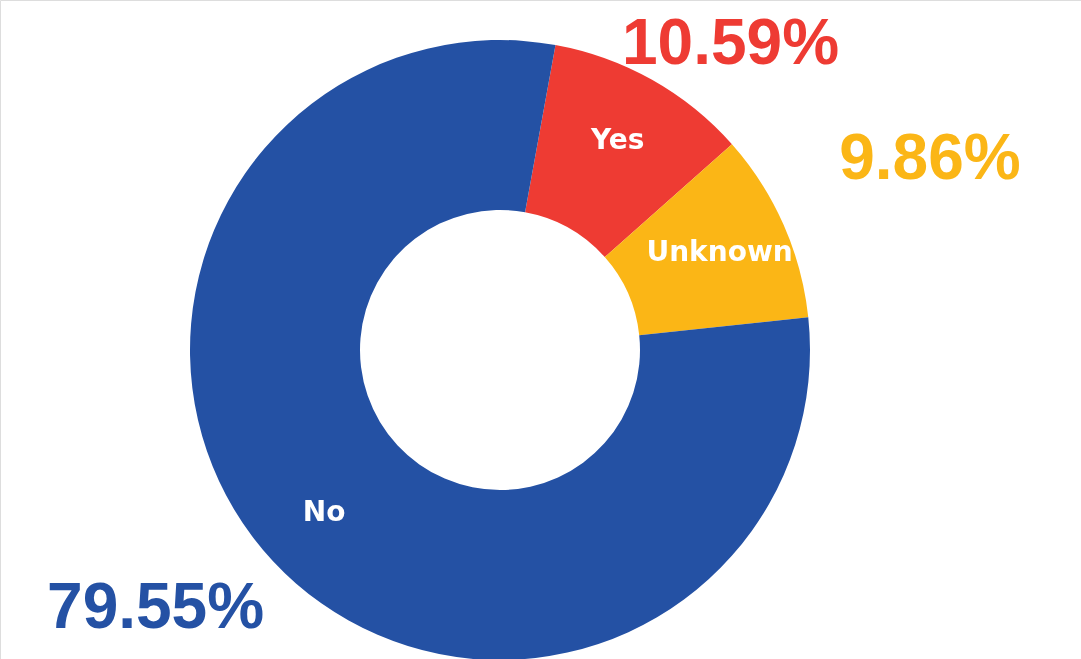 This screenshot has height=659, width=1081. I want to click on slice-label: Unknown, so click(719, 252).